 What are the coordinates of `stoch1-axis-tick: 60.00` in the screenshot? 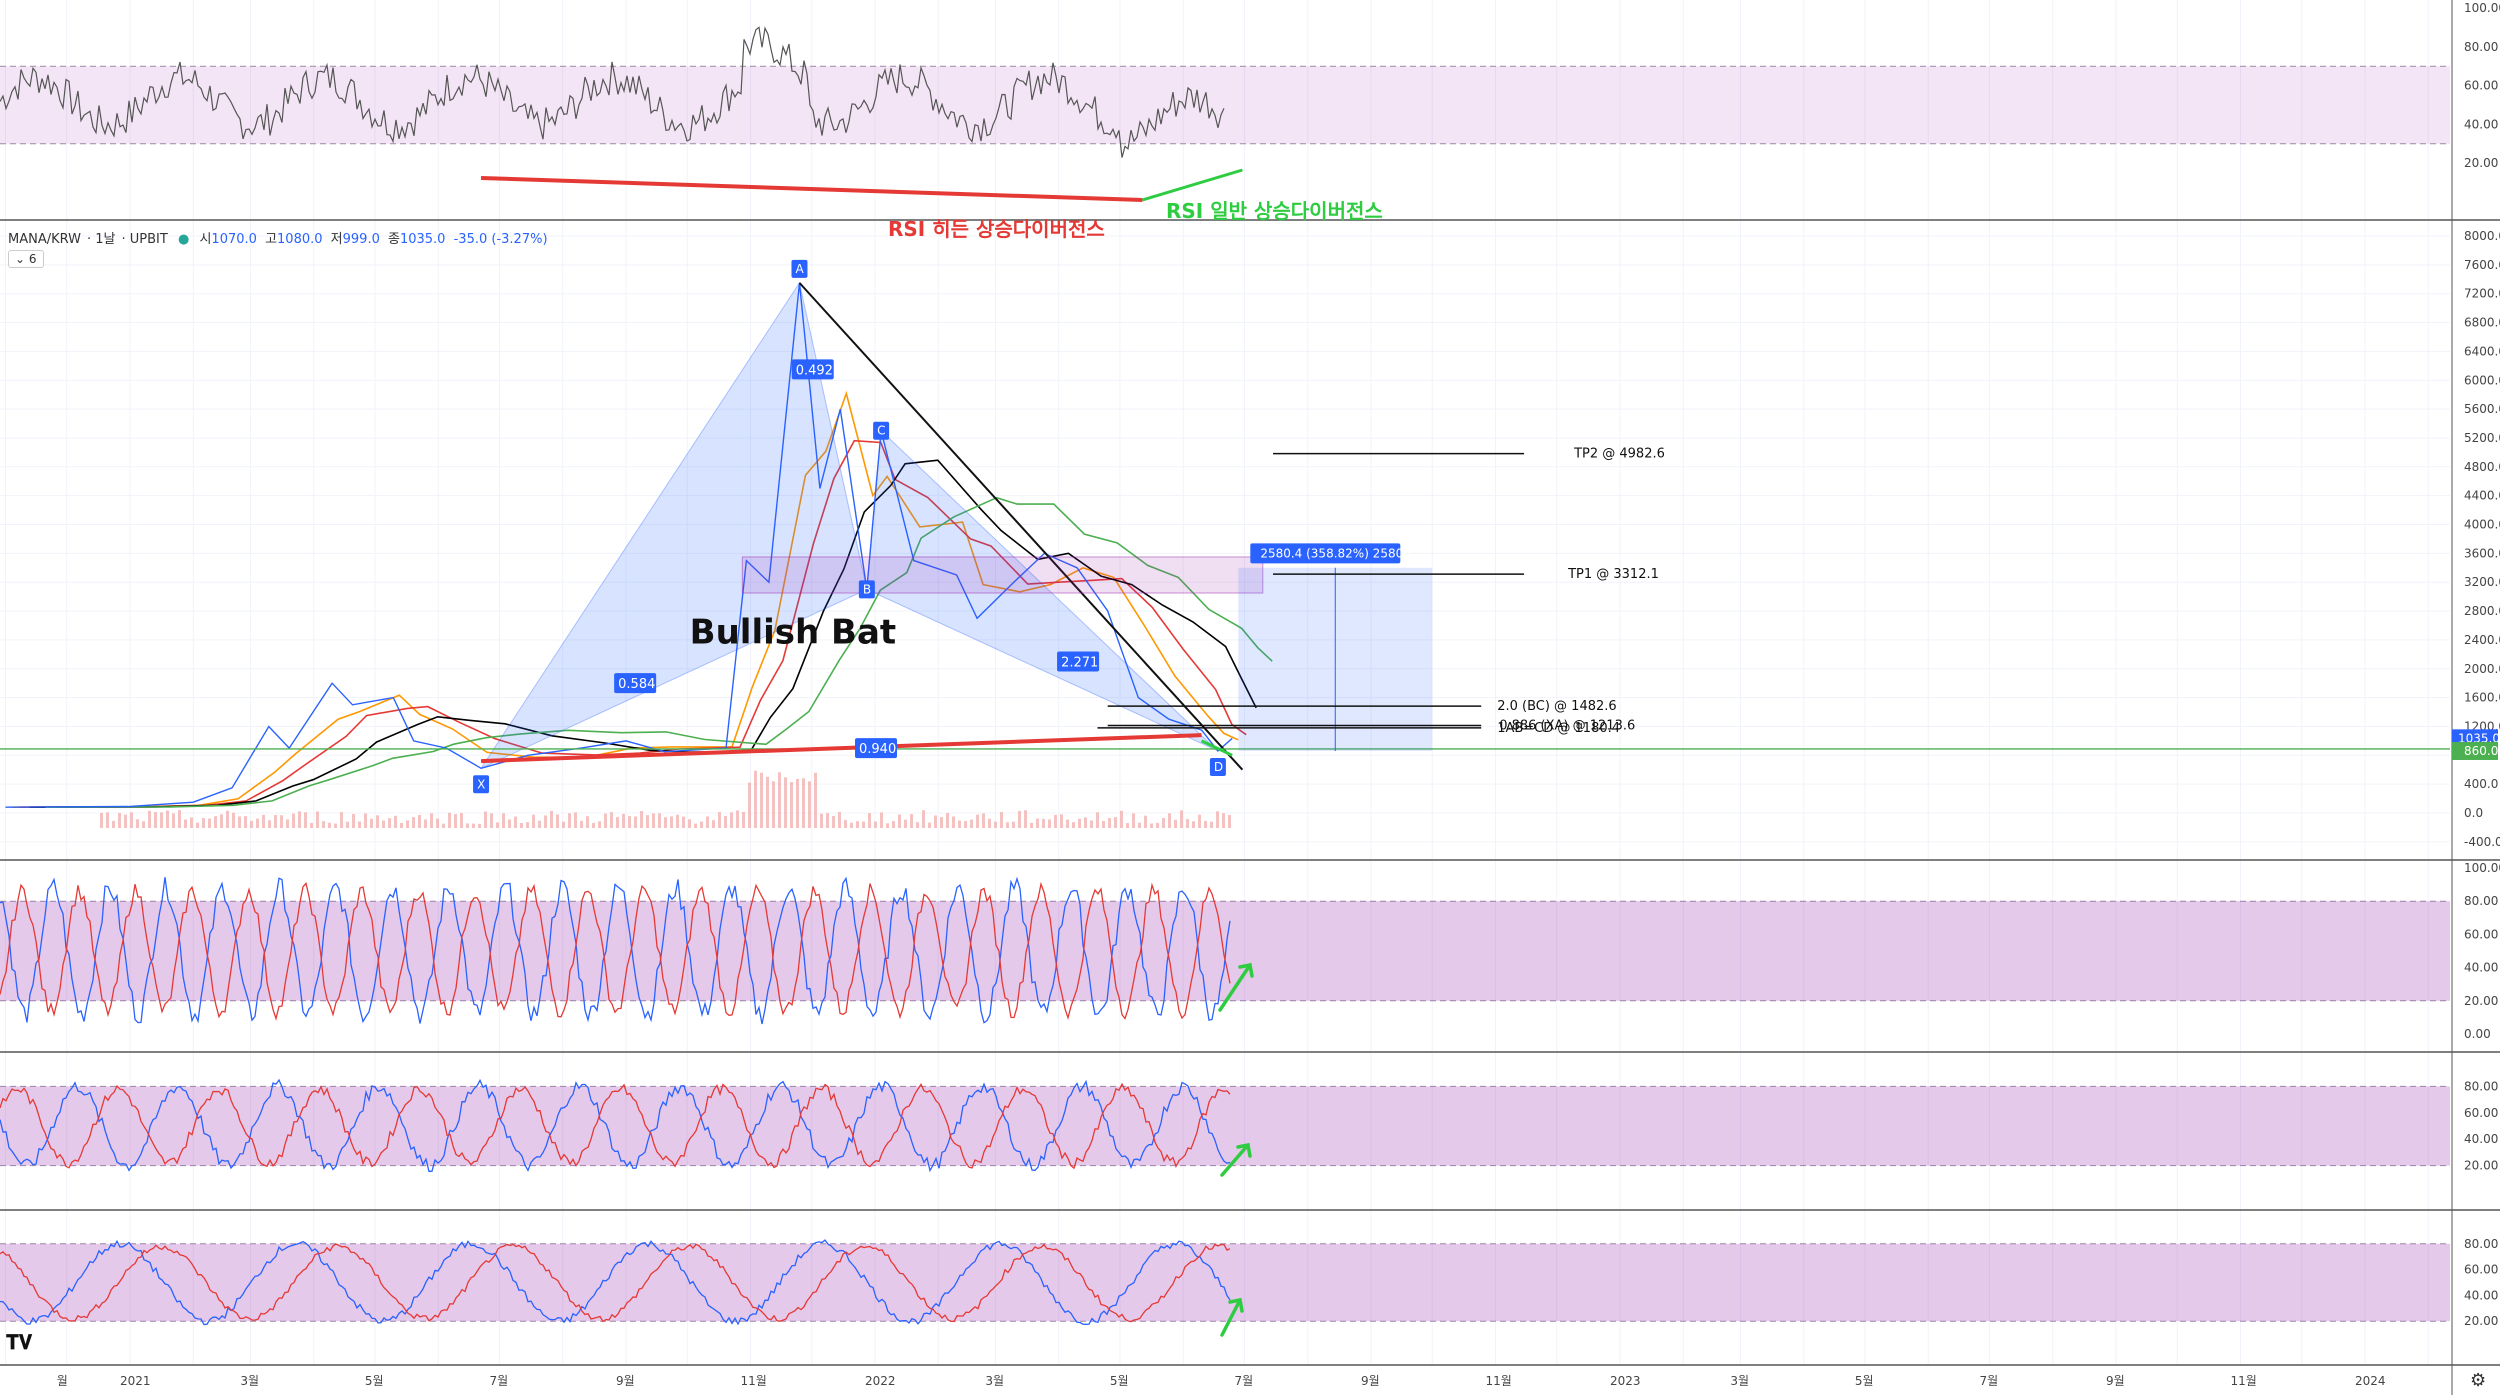 It's located at (2481, 934).